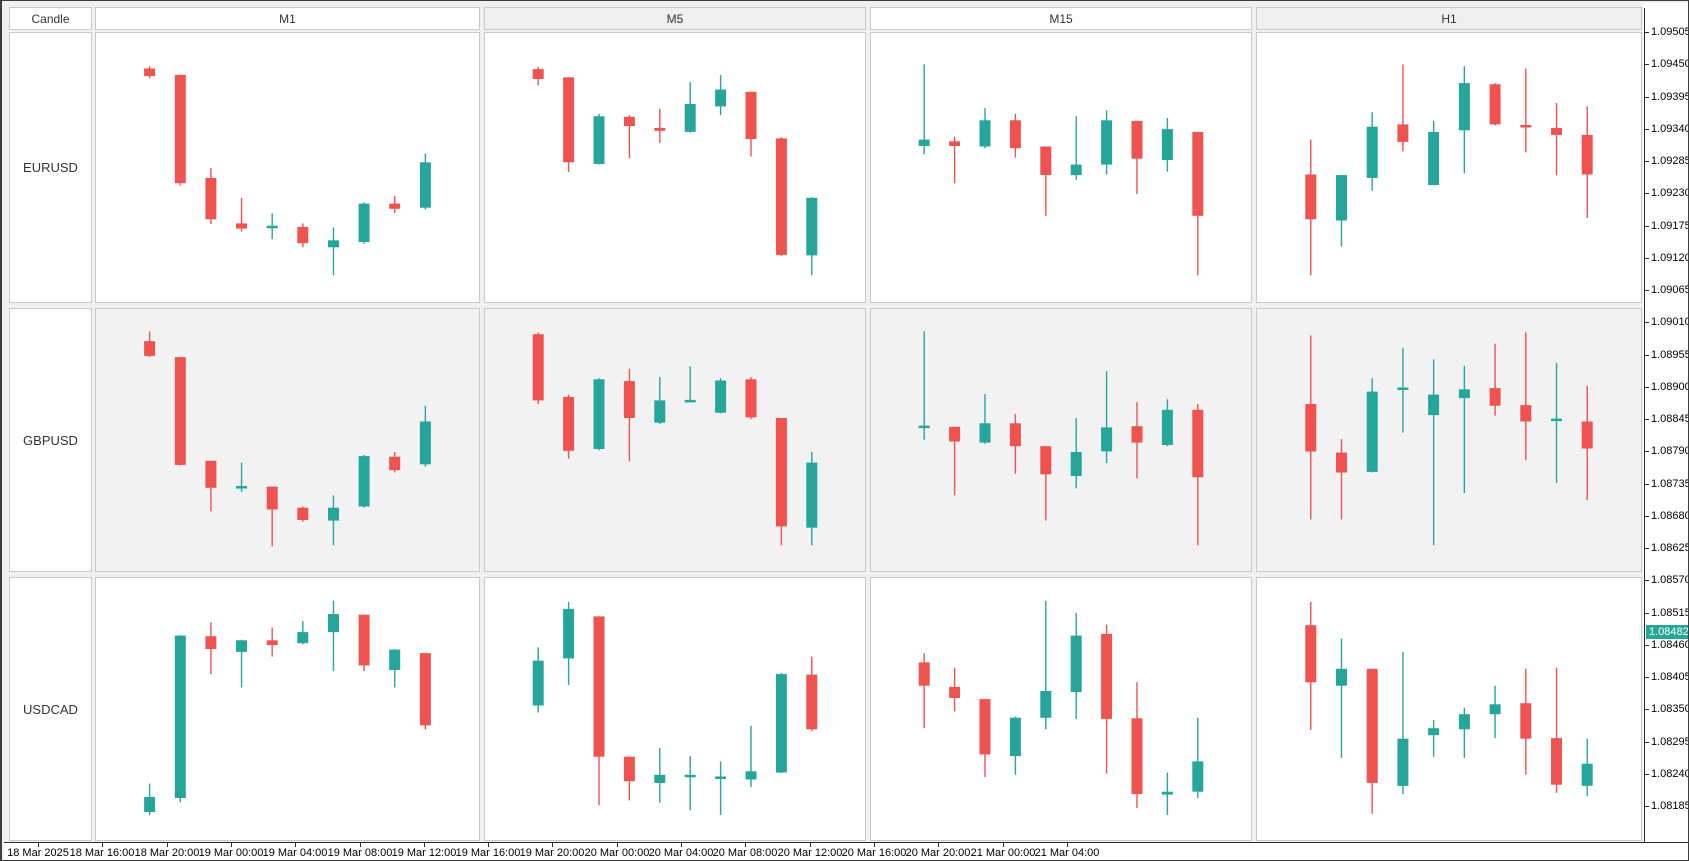 This screenshot has width=1689, height=861. What do you see at coordinates (1670, 548) in the screenshot?
I see `price-axis-label: 1.08625` at bounding box center [1670, 548].